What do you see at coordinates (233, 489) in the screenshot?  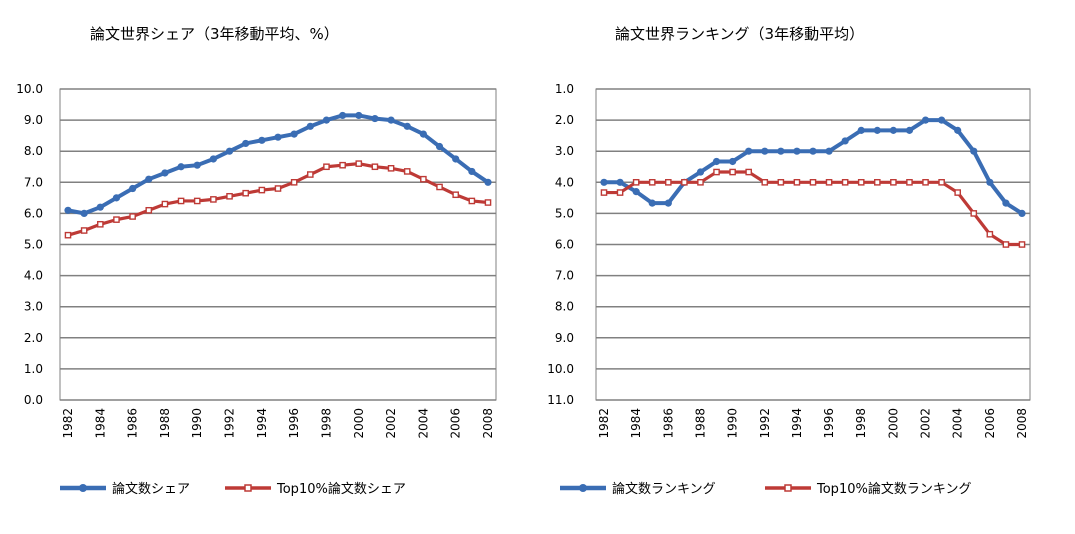 I see `legend: 論文数シェア Top10%論文数シェア` at bounding box center [233, 489].